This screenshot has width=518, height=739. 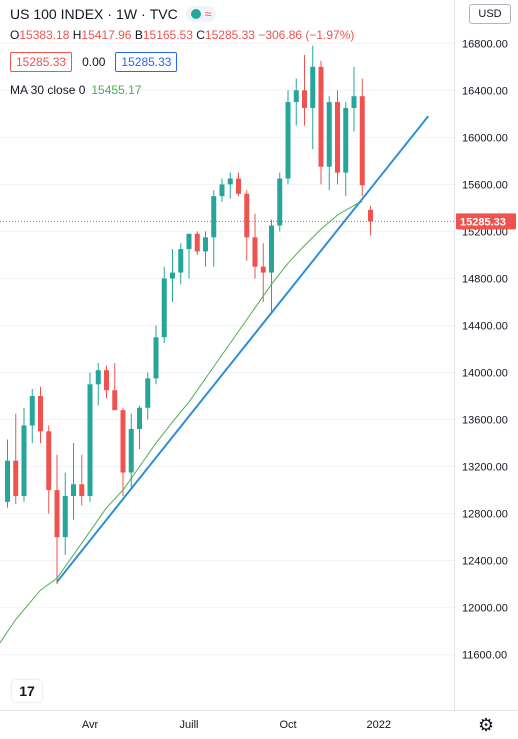 What do you see at coordinates (57, 14) in the screenshot?
I see `symbol-title: US 100 INDEX` at bounding box center [57, 14].